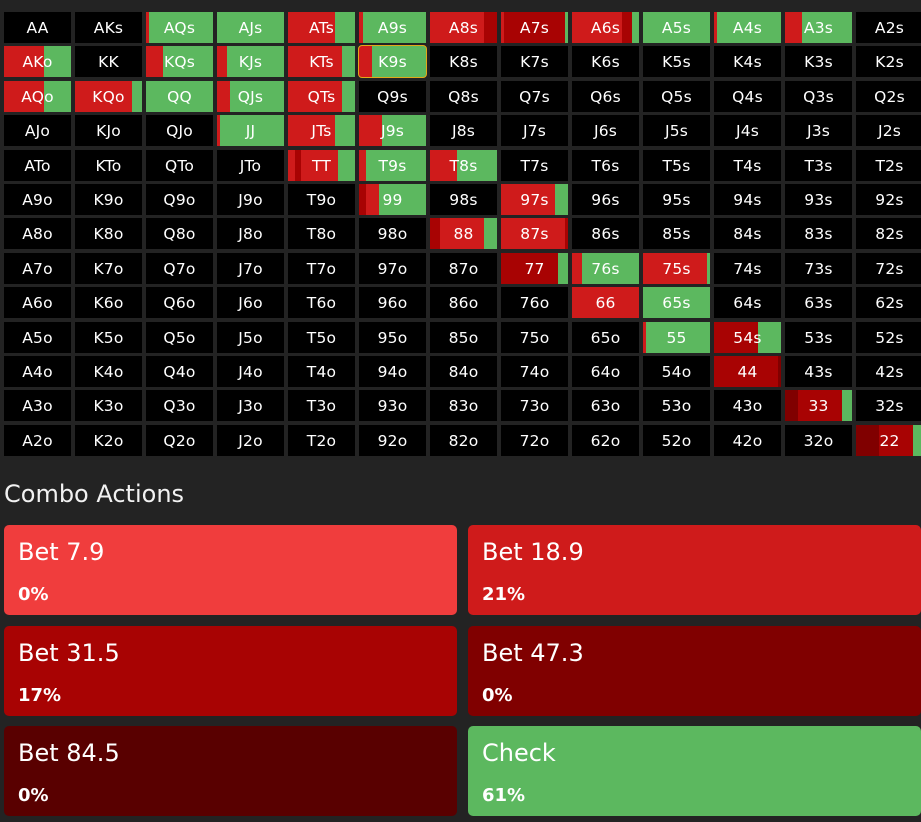  Describe the element at coordinates (747, 440) in the screenshot. I see `hand-cell-42o: 42o` at that location.